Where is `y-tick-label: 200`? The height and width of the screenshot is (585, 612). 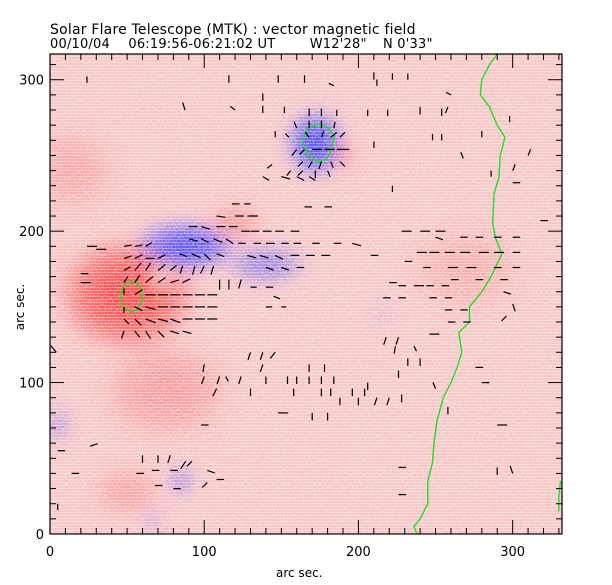 y-tick-label: 200 is located at coordinates (31, 232).